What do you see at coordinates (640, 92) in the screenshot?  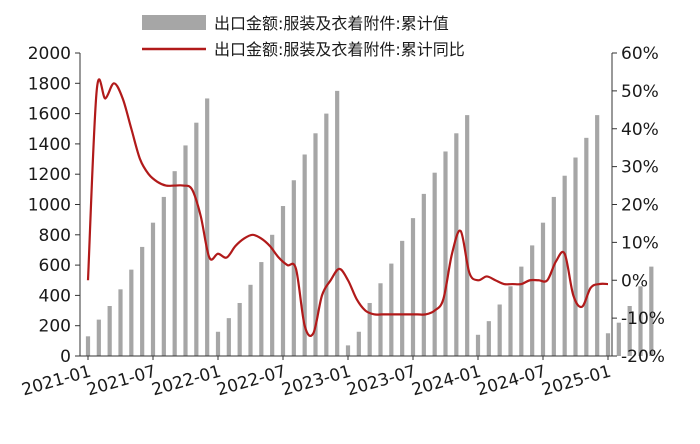 I see `right-tick-label: 50%` at bounding box center [640, 92].